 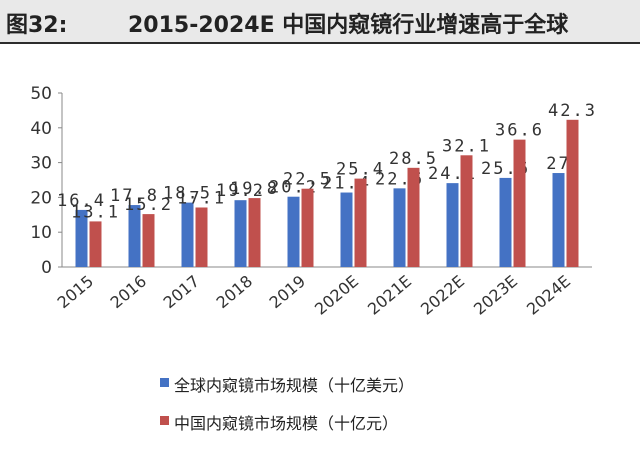 What do you see at coordinates (548, 295) in the screenshot?
I see `x-tick-label: 2024E` at bounding box center [548, 295].